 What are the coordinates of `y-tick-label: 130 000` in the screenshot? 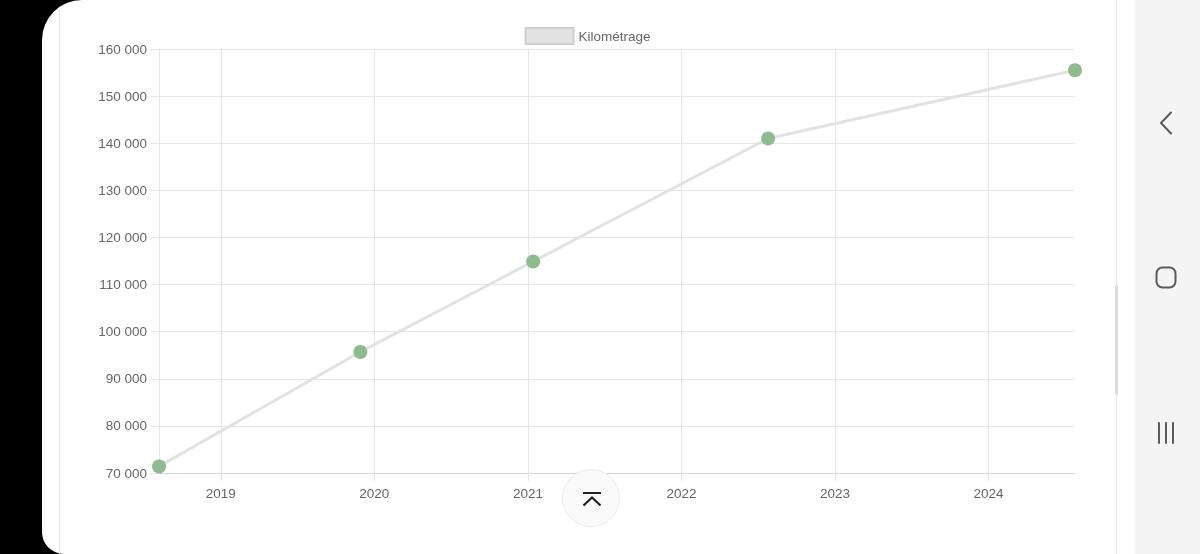 It's located at (122, 190).